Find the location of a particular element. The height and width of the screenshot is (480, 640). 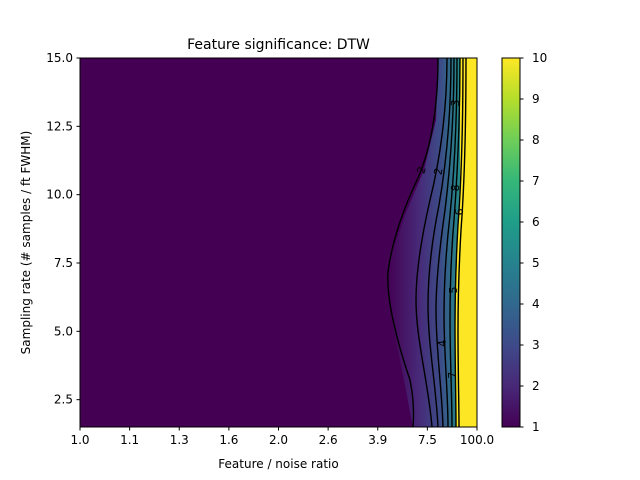

x-tick-label: 1.6 is located at coordinates (228, 440).